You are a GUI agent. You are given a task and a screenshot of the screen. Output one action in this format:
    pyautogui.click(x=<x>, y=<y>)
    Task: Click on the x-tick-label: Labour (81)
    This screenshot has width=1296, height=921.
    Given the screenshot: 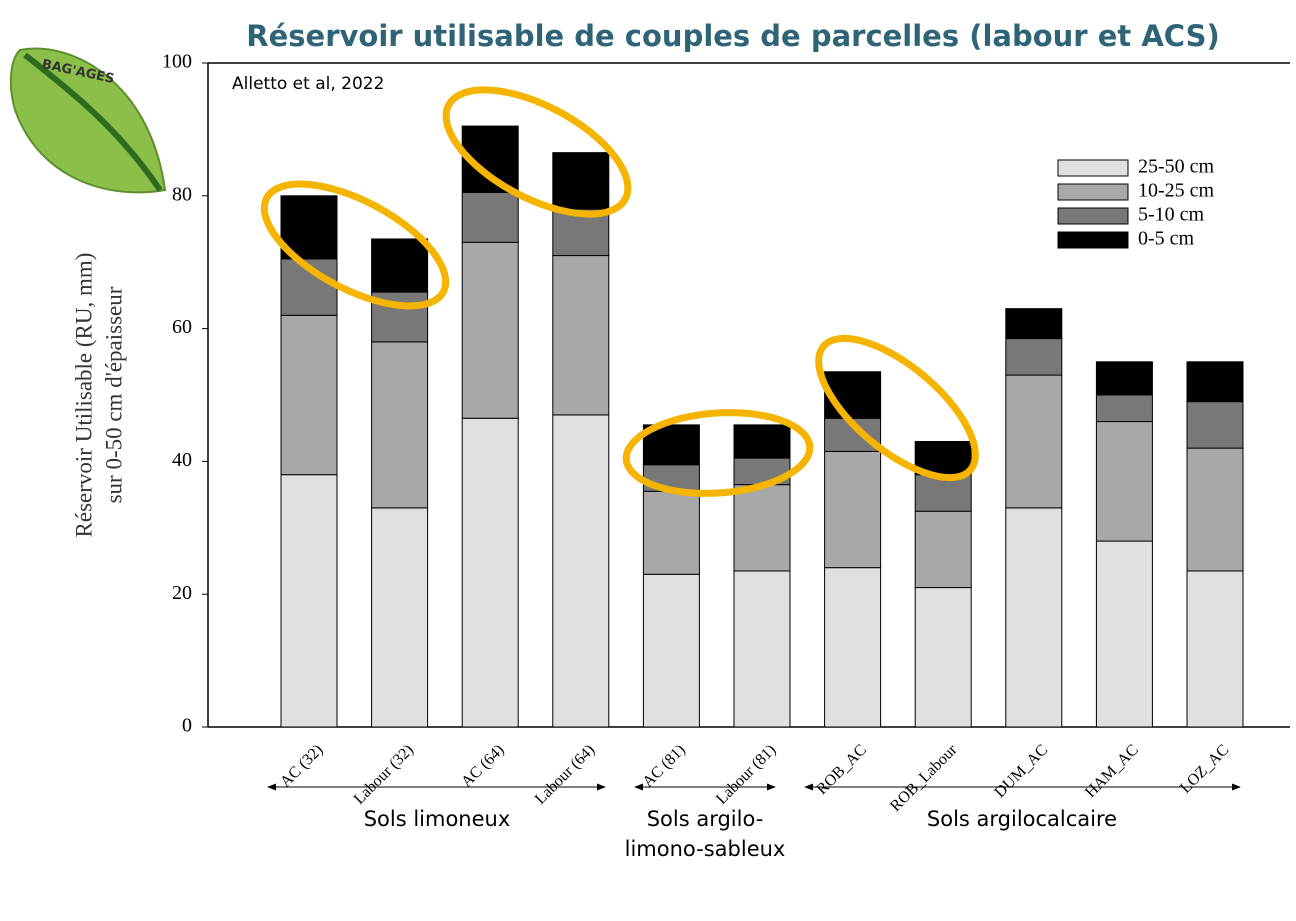 What is the action you would take?
    pyautogui.click(x=746, y=774)
    